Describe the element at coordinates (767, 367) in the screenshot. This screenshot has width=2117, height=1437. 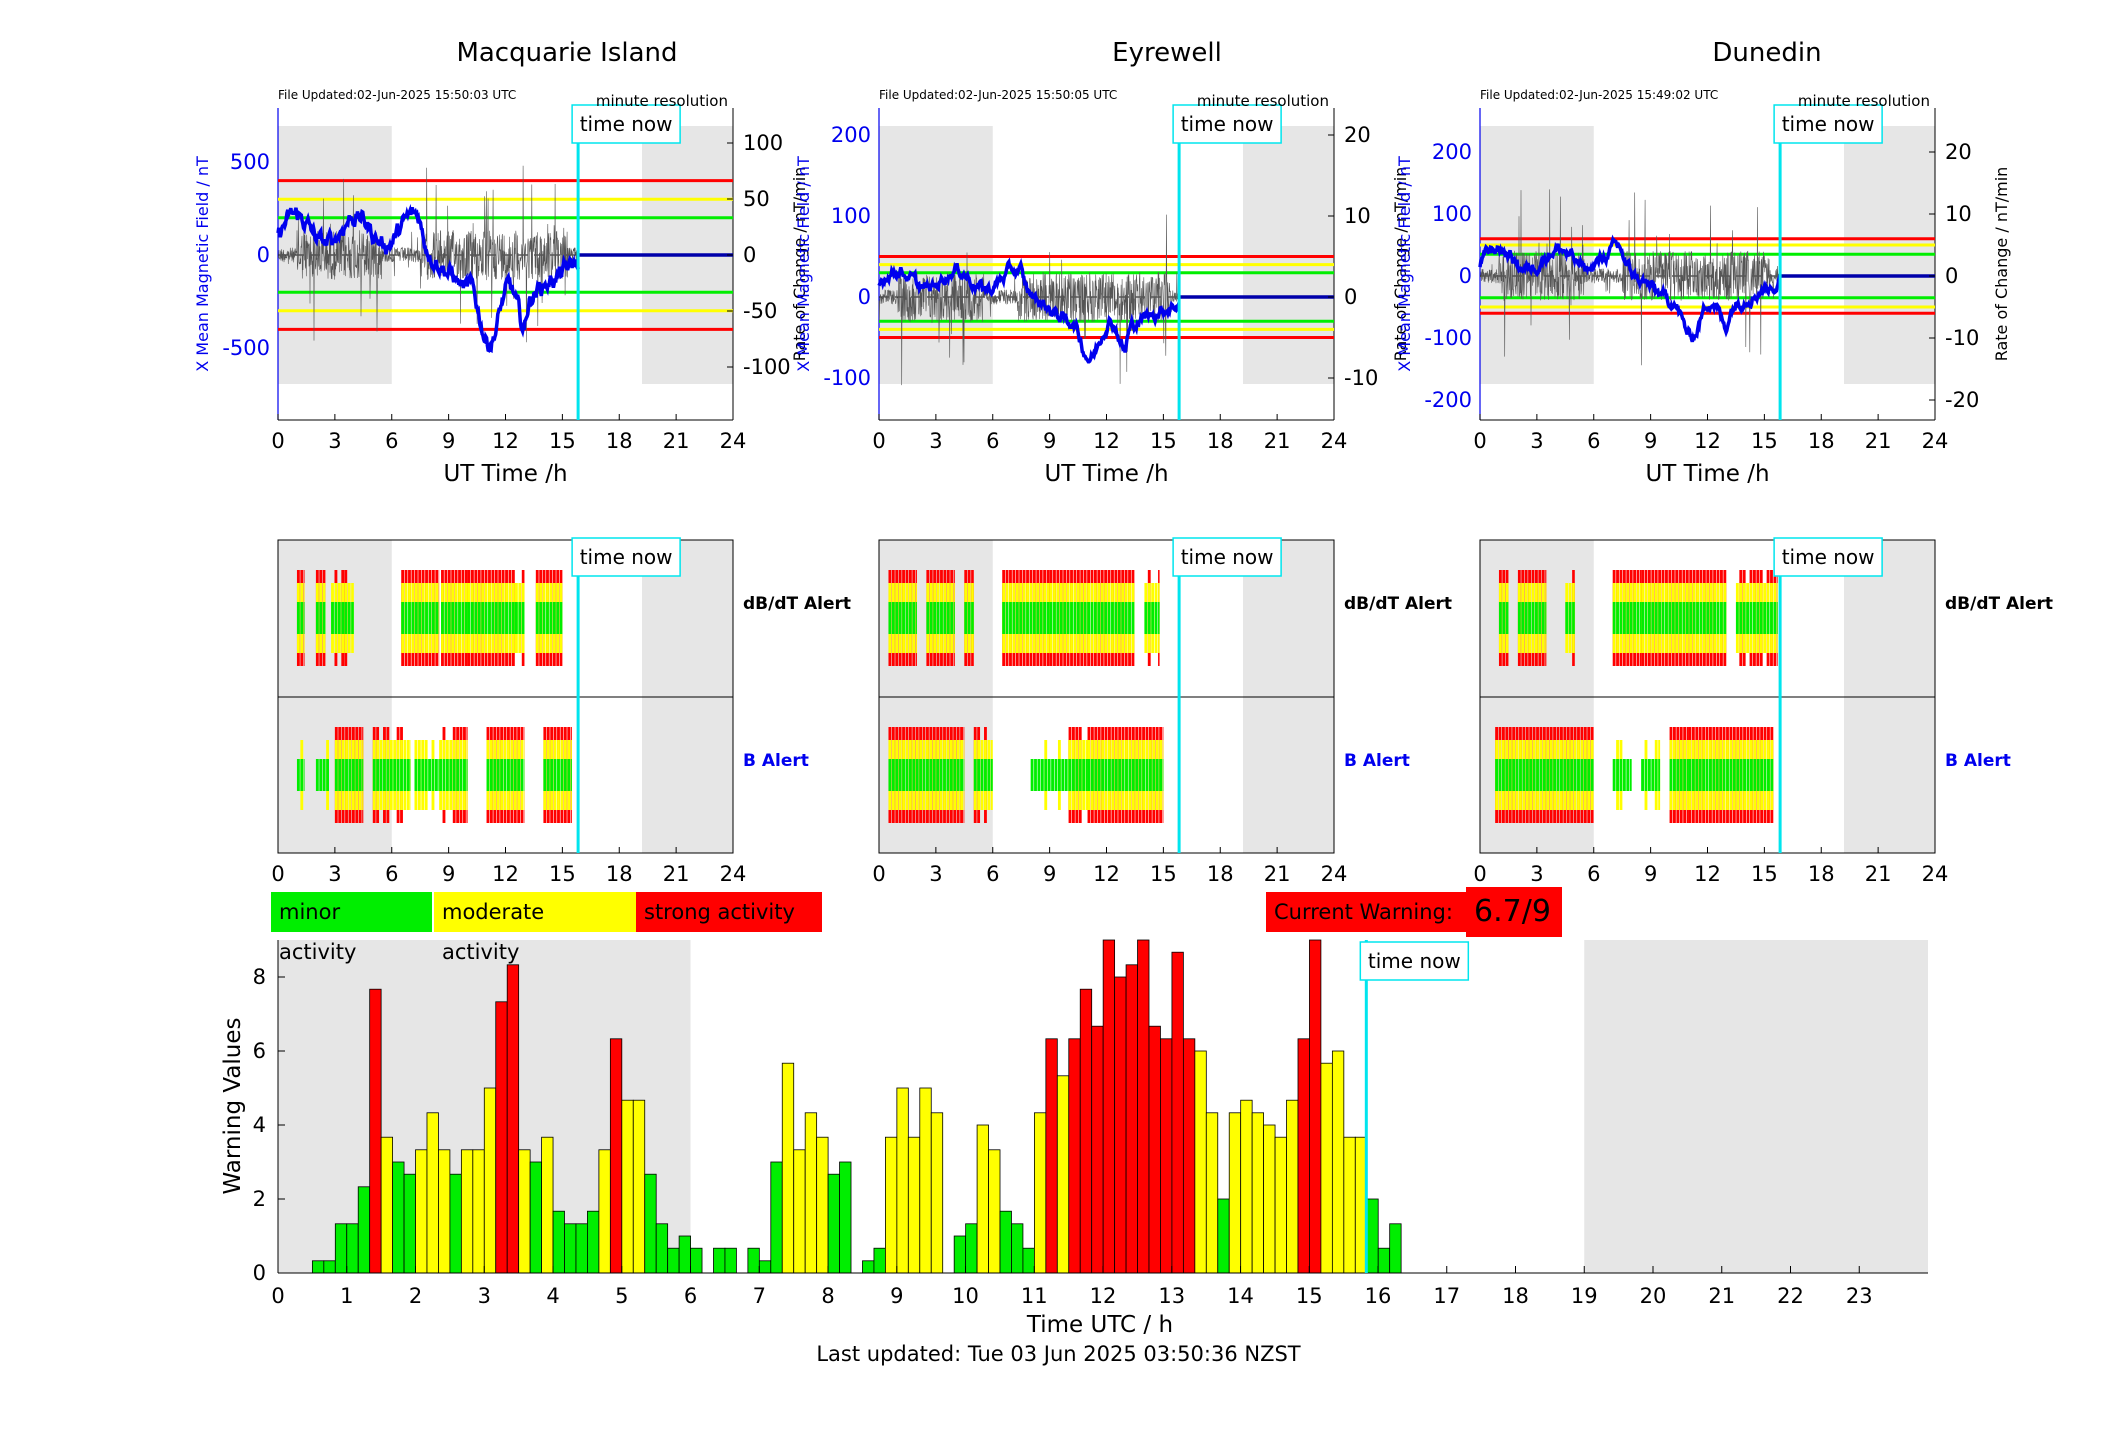
I see `right-tick-label: -100` at that location.